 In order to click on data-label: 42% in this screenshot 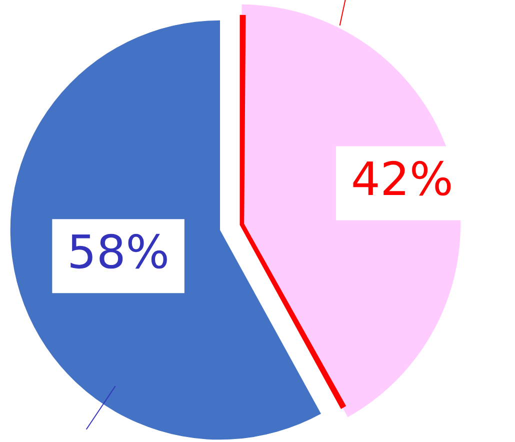, I will do `click(402, 179)`.